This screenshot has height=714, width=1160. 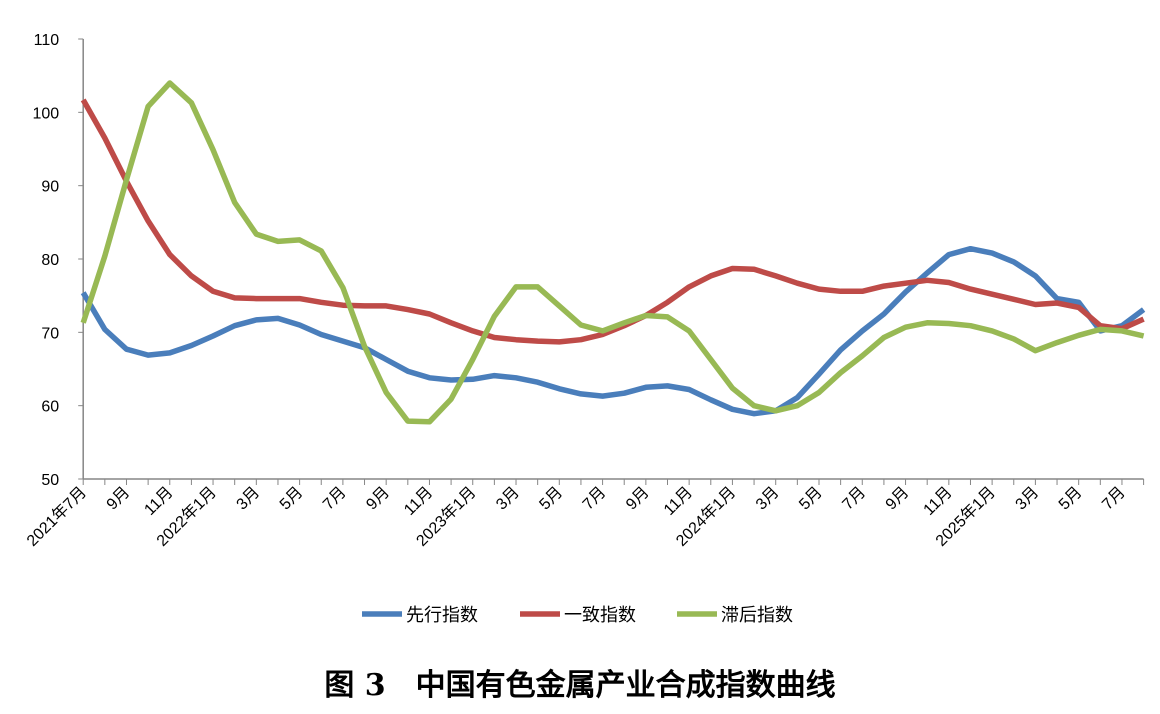 What do you see at coordinates (600, 615) in the screenshot?
I see `legend-label: 一致指数` at bounding box center [600, 615].